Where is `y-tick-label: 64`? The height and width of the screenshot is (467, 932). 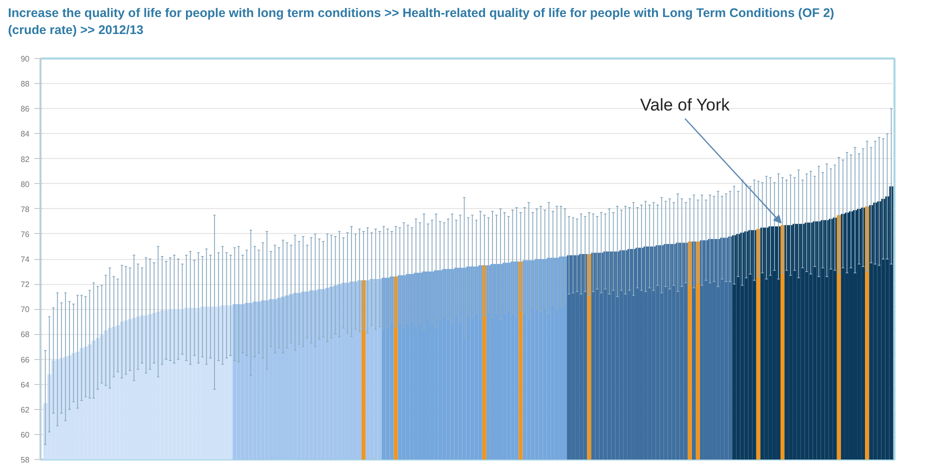 y-tick-label: 64 is located at coordinates (25, 385).